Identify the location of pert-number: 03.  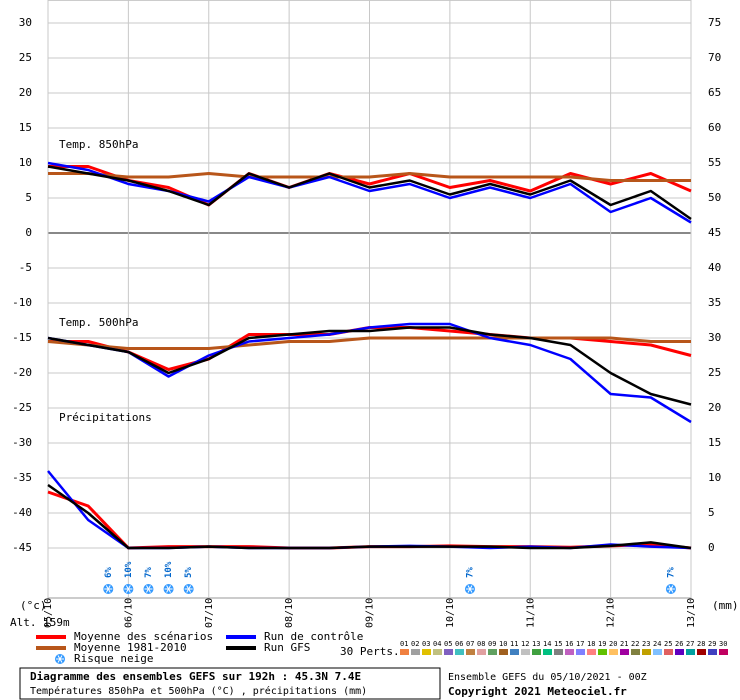
(426, 644).